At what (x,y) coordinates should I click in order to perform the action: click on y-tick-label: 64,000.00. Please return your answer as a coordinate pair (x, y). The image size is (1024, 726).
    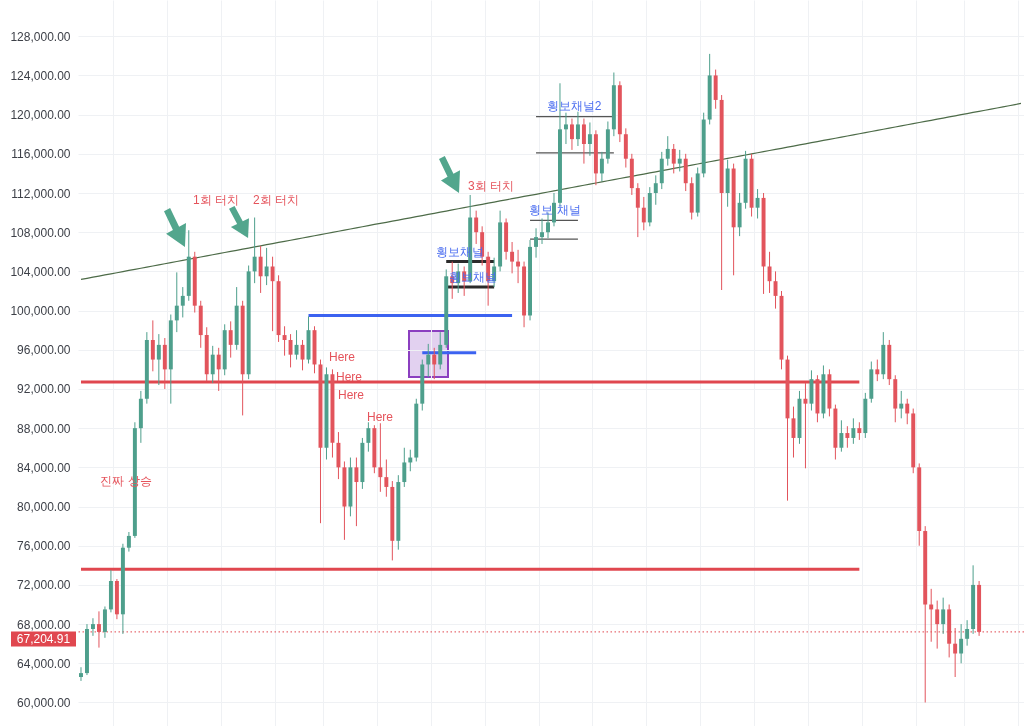
    Looking at the image, I should click on (44, 663).